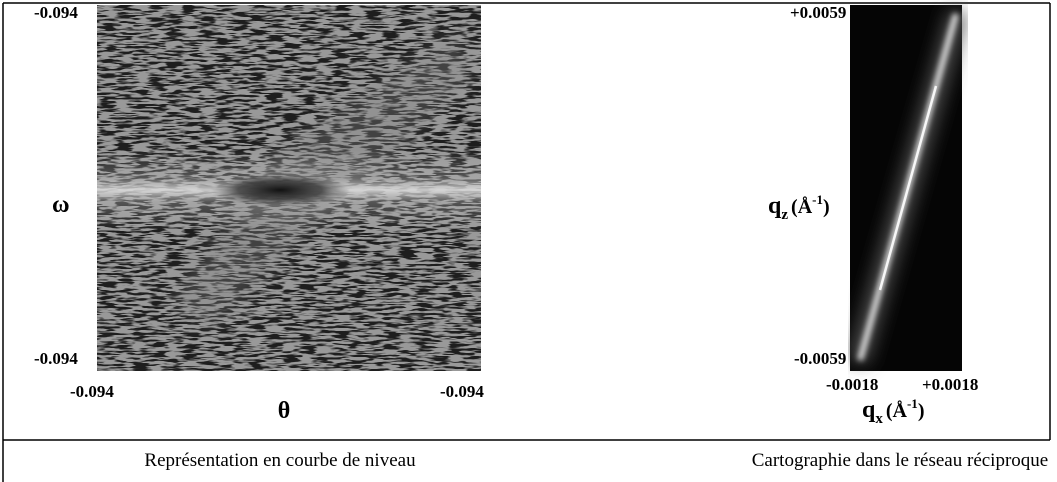 This screenshot has height=482, width=1057. Describe the element at coordinates (893, 411) in the screenshot. I see `x-axis-label: qx (Å-1)` at that location.